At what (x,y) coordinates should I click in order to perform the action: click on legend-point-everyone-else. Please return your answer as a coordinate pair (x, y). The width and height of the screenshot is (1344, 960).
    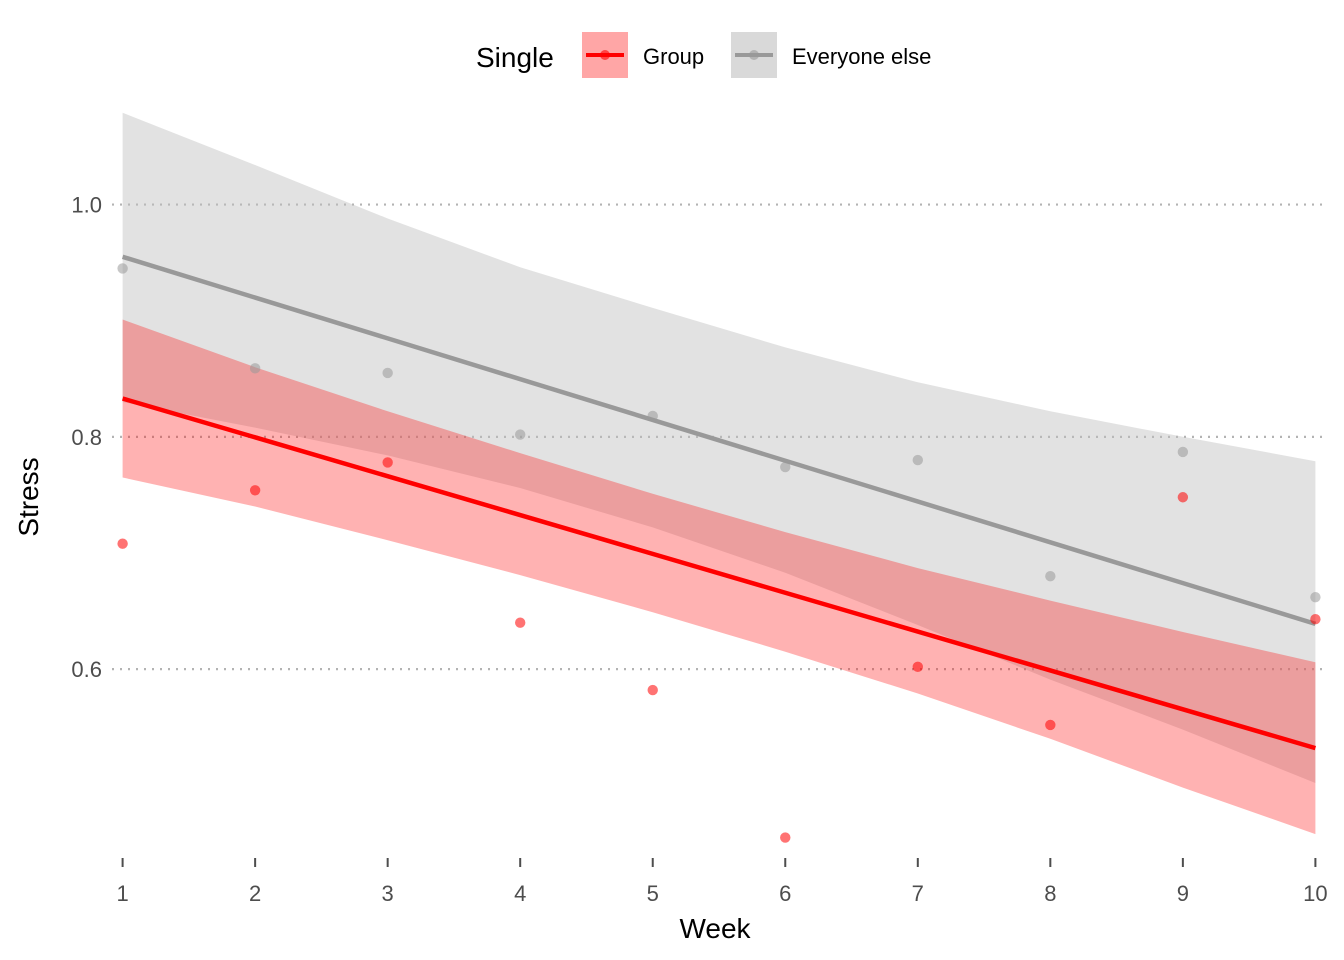
    Looking at the image, I should click on (754, 55).